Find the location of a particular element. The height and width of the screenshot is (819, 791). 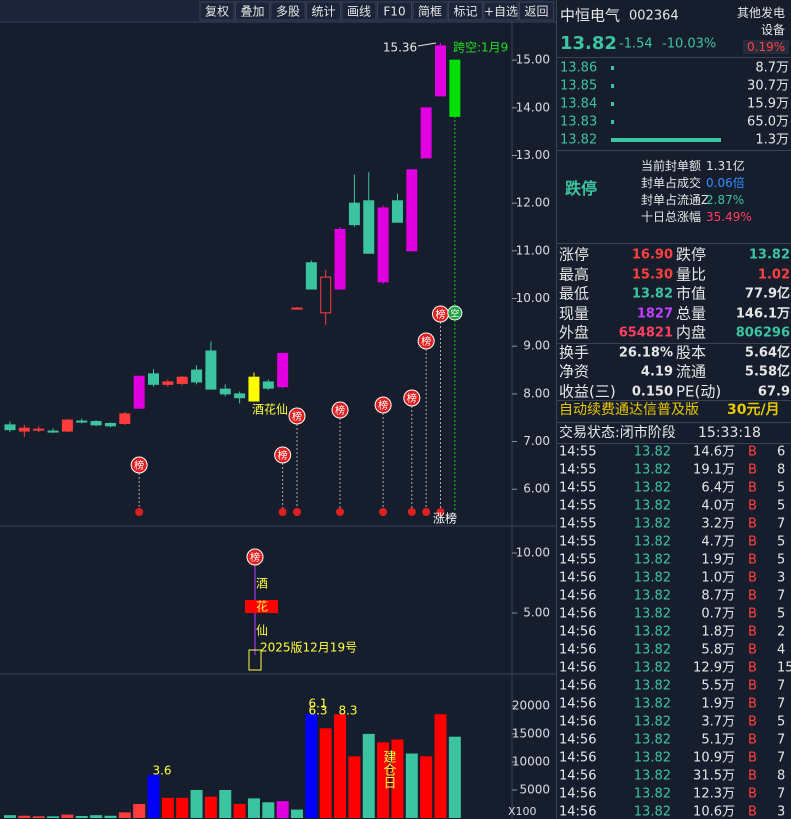

trade-volume: 12.9万 is located at coordinates (714, 668).